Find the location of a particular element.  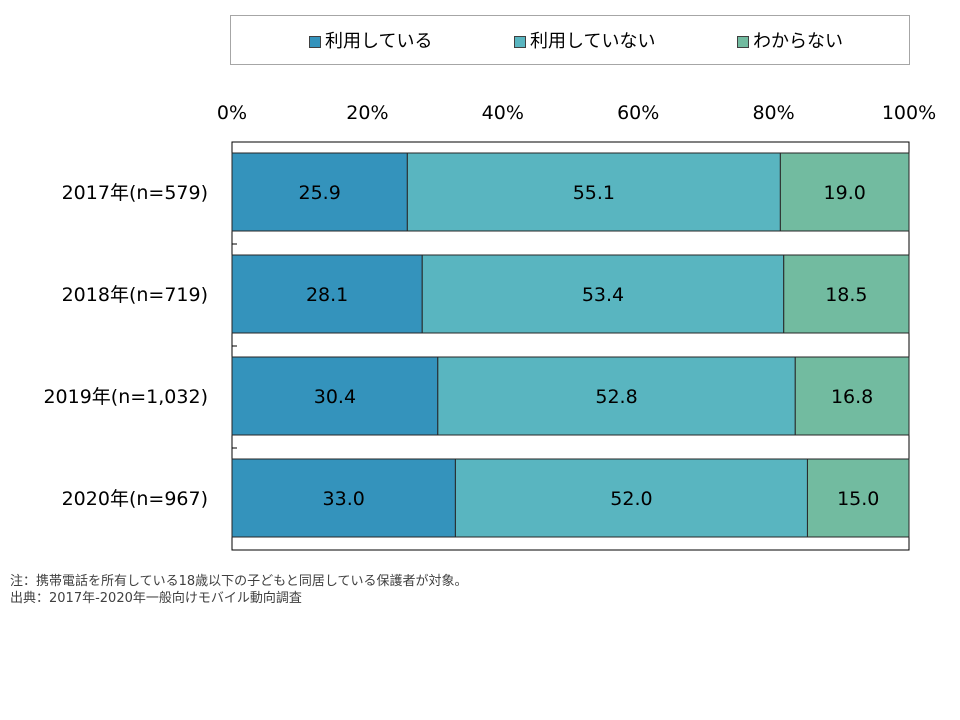

bar-value-label: 15.0 is located at coordinates (858, 499).